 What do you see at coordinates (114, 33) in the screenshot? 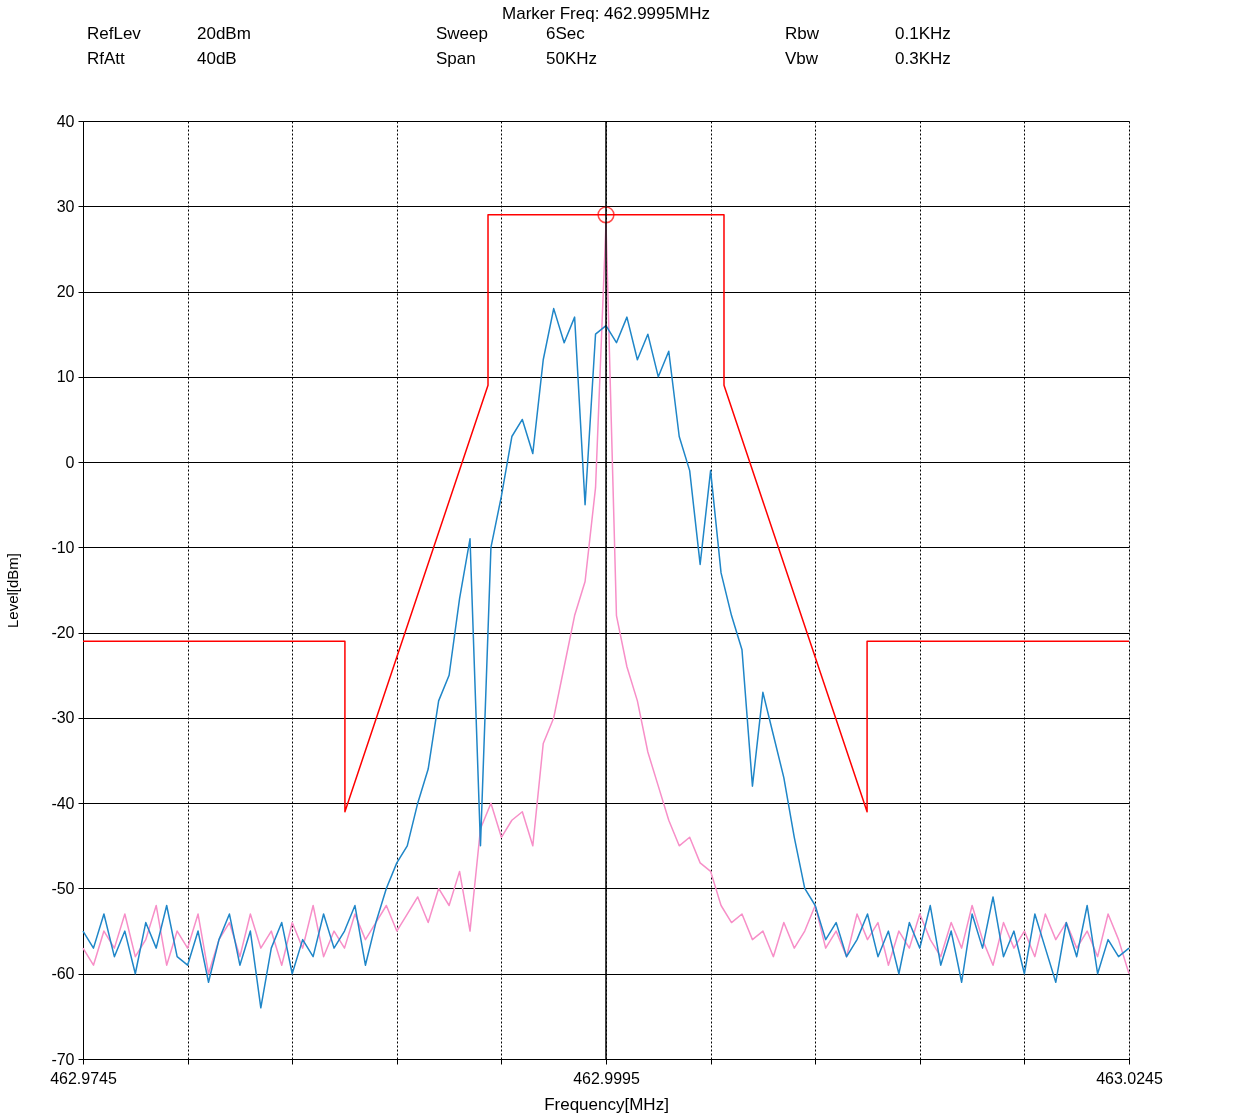
I see `text: RefLev` at bounding box center [114, 33].